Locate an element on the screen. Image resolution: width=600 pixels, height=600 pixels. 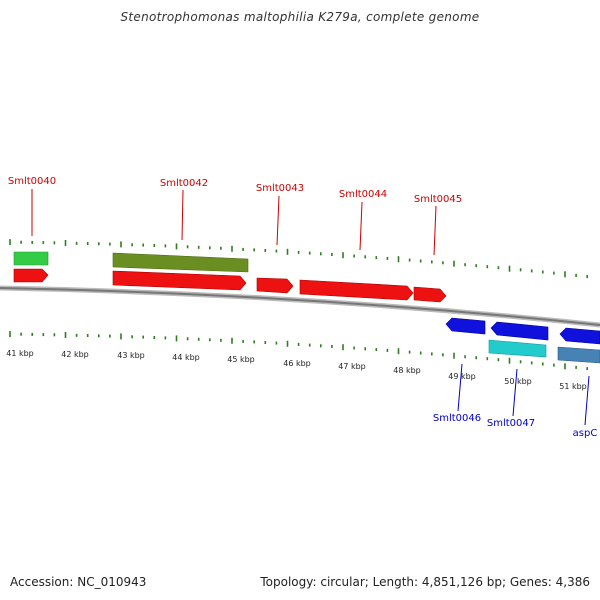
gene-label-smlt0043: Smlt0043 is located at coordinates (280, 188).